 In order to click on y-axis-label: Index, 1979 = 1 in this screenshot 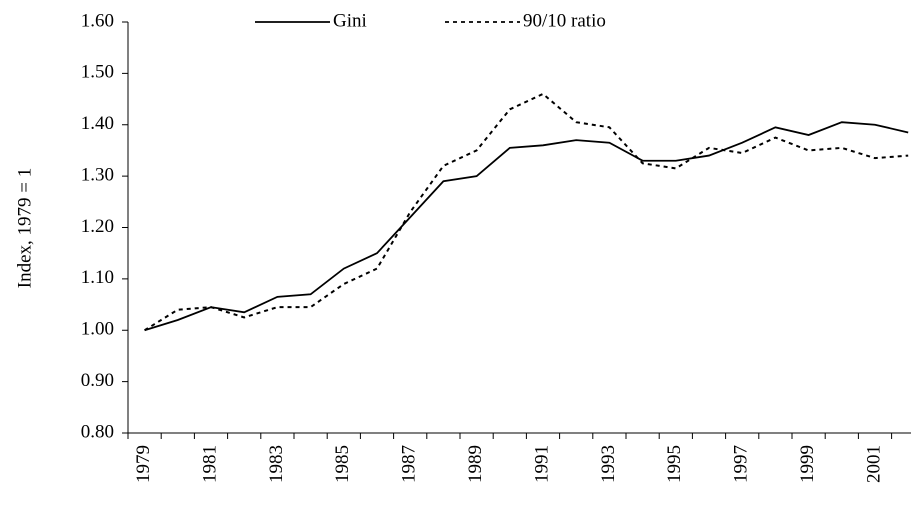, I will do `click(24, 228)`.